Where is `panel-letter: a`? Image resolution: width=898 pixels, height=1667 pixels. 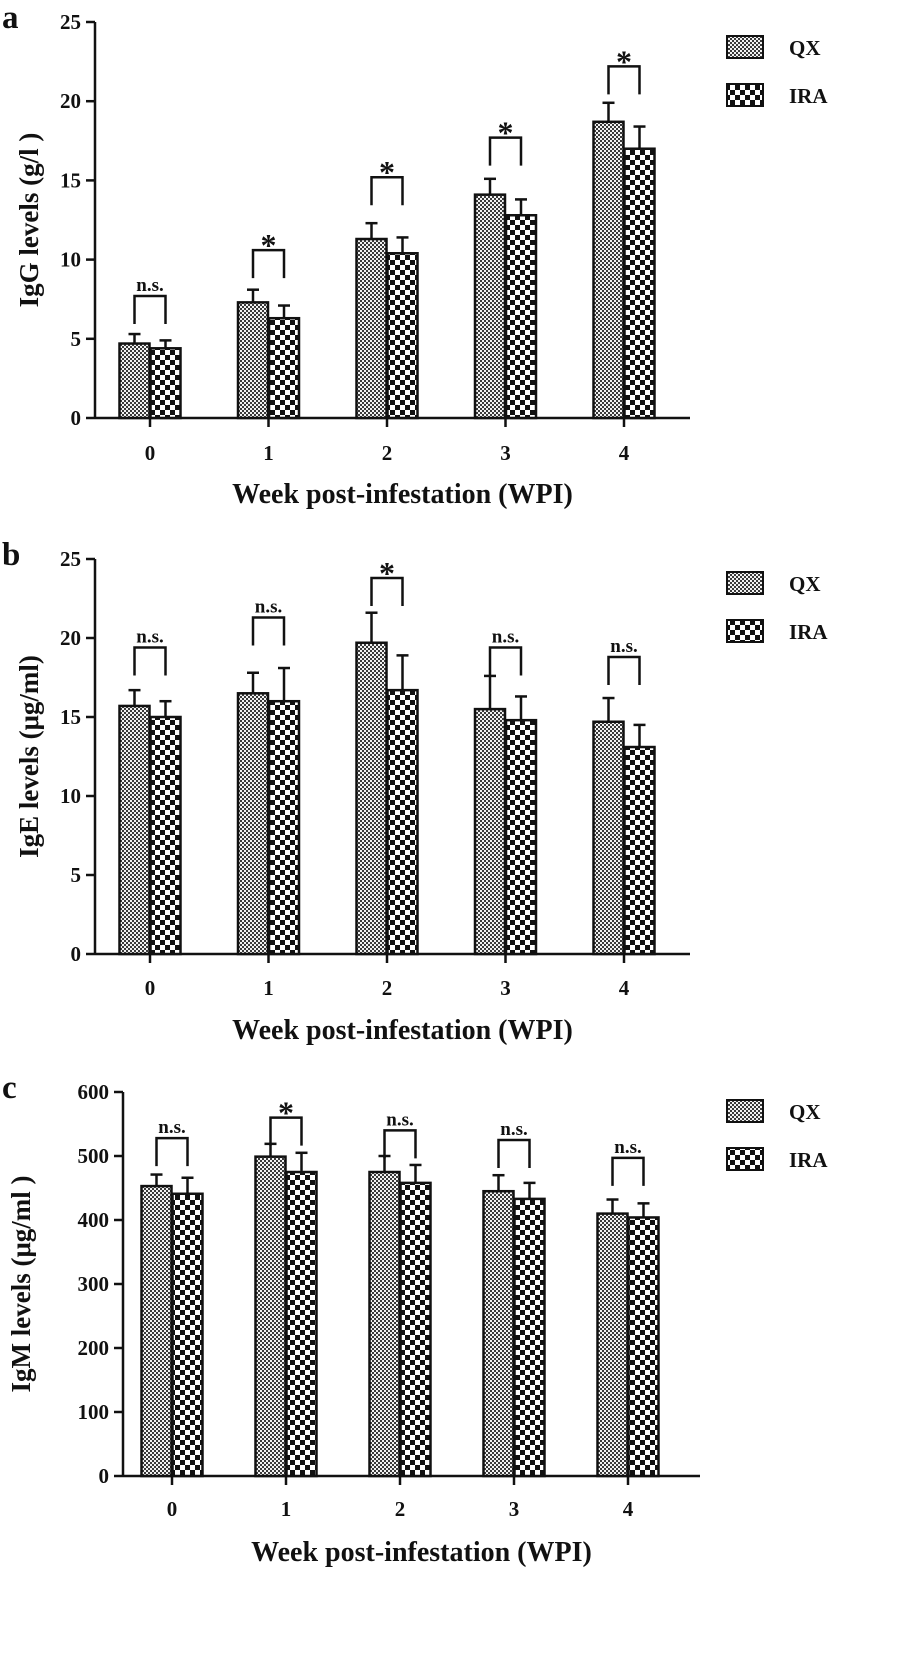 panel-letter: a is located at coordinates (10, 18).